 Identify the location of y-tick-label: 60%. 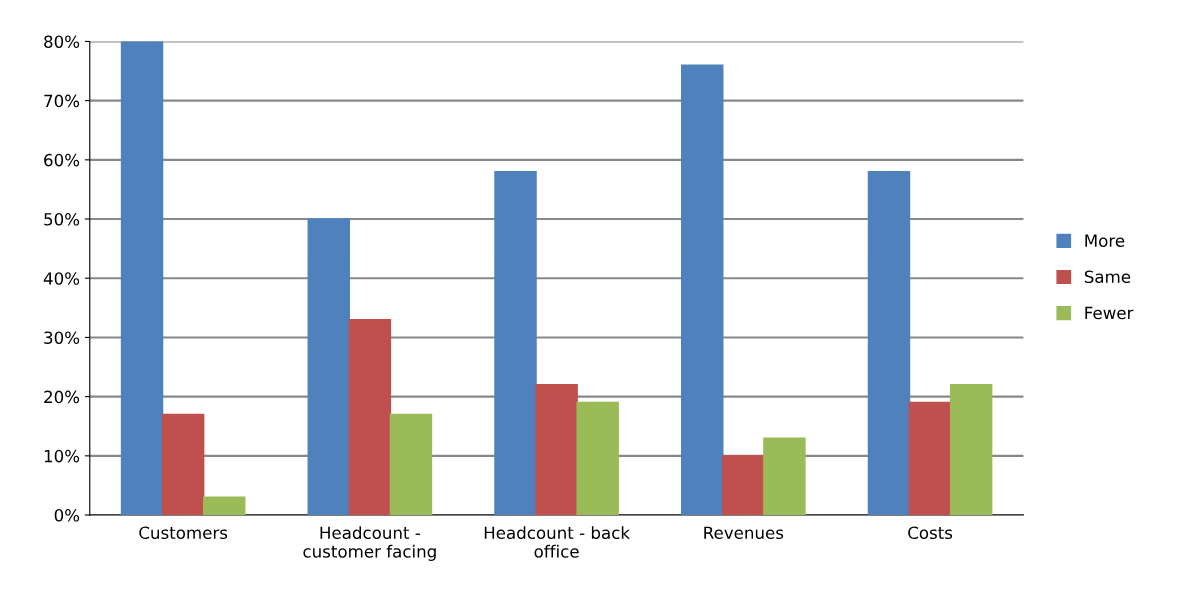
(62, 160).